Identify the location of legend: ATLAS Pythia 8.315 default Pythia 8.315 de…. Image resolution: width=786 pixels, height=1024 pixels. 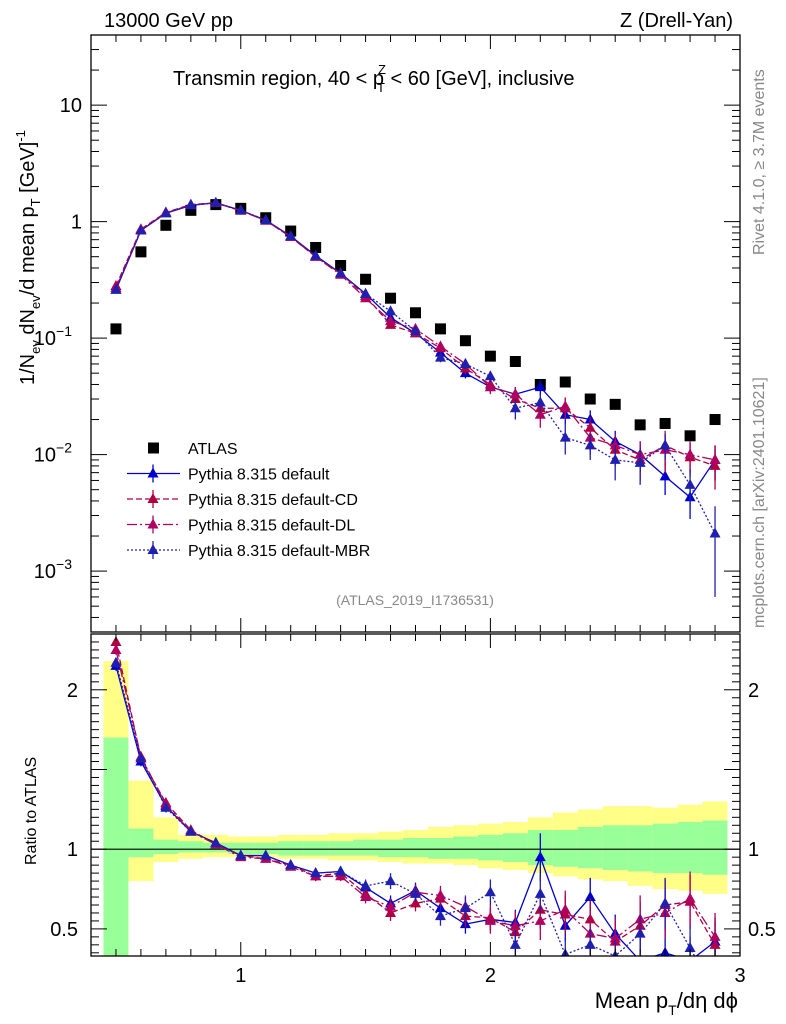
(248, 500).